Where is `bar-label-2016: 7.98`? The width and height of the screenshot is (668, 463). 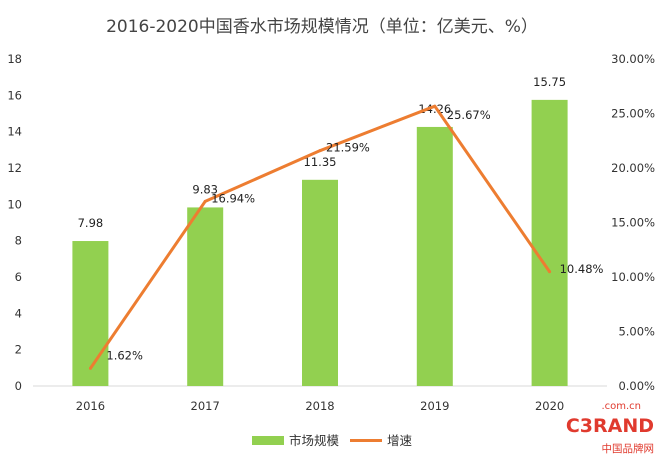
bar-label-2016: 7.98 is located at coordinates (91, 223).